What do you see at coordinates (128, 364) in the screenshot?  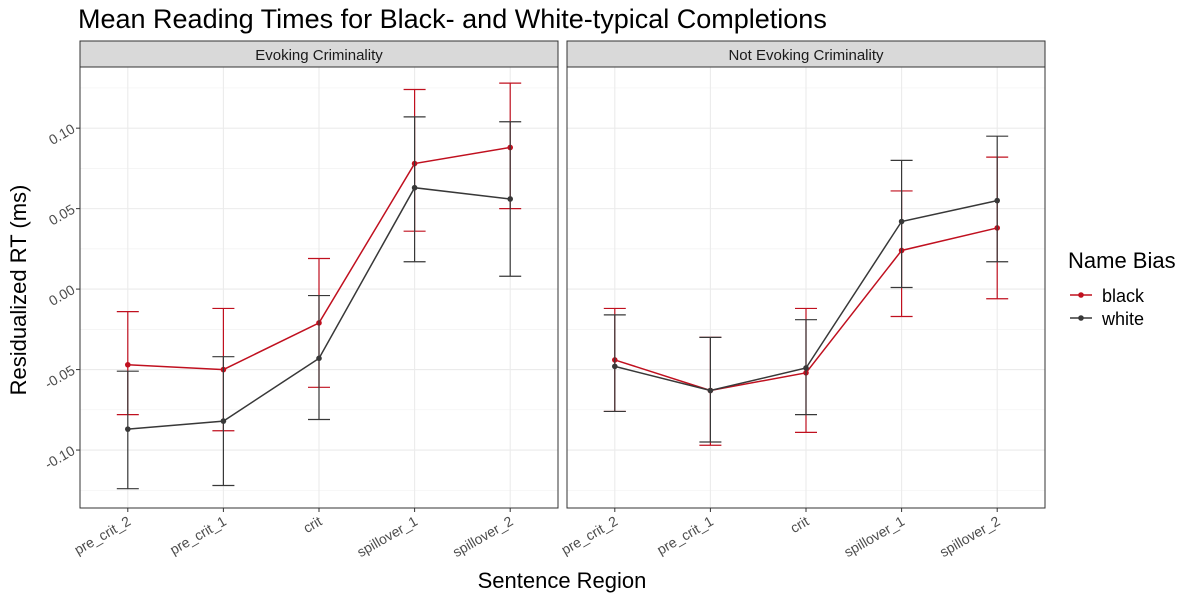 I see `data-point-black` at bounding box center [128, 364].